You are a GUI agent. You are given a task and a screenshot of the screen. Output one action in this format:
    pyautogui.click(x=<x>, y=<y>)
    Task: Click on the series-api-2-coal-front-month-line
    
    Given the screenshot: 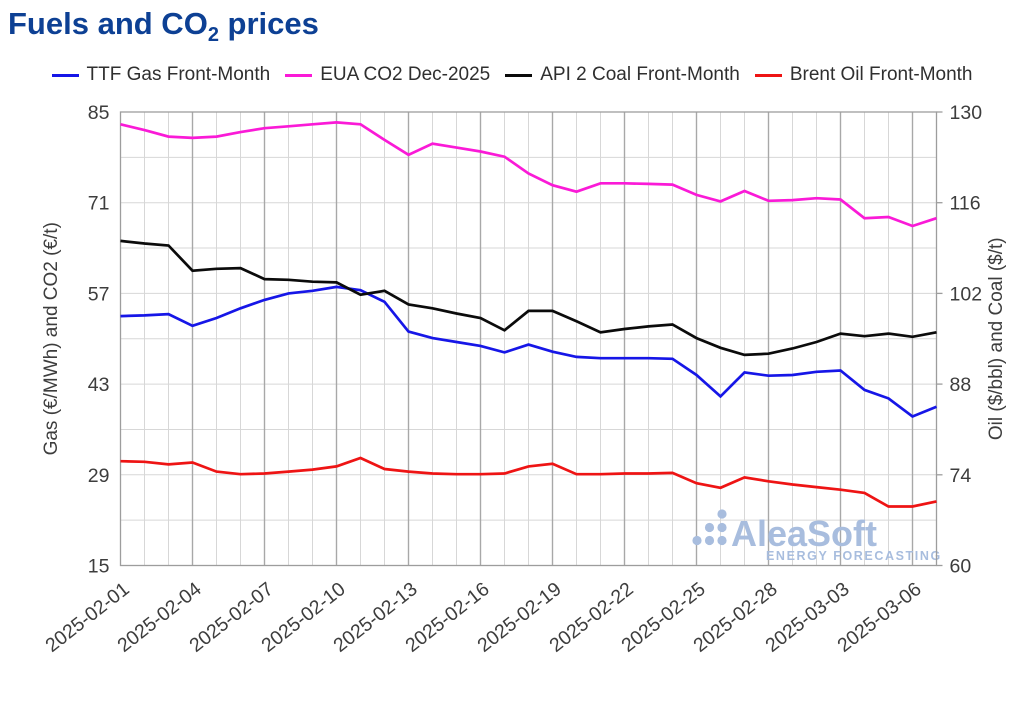 What is the action you would take?
    pyautogui.click(x=528, y=298)
    